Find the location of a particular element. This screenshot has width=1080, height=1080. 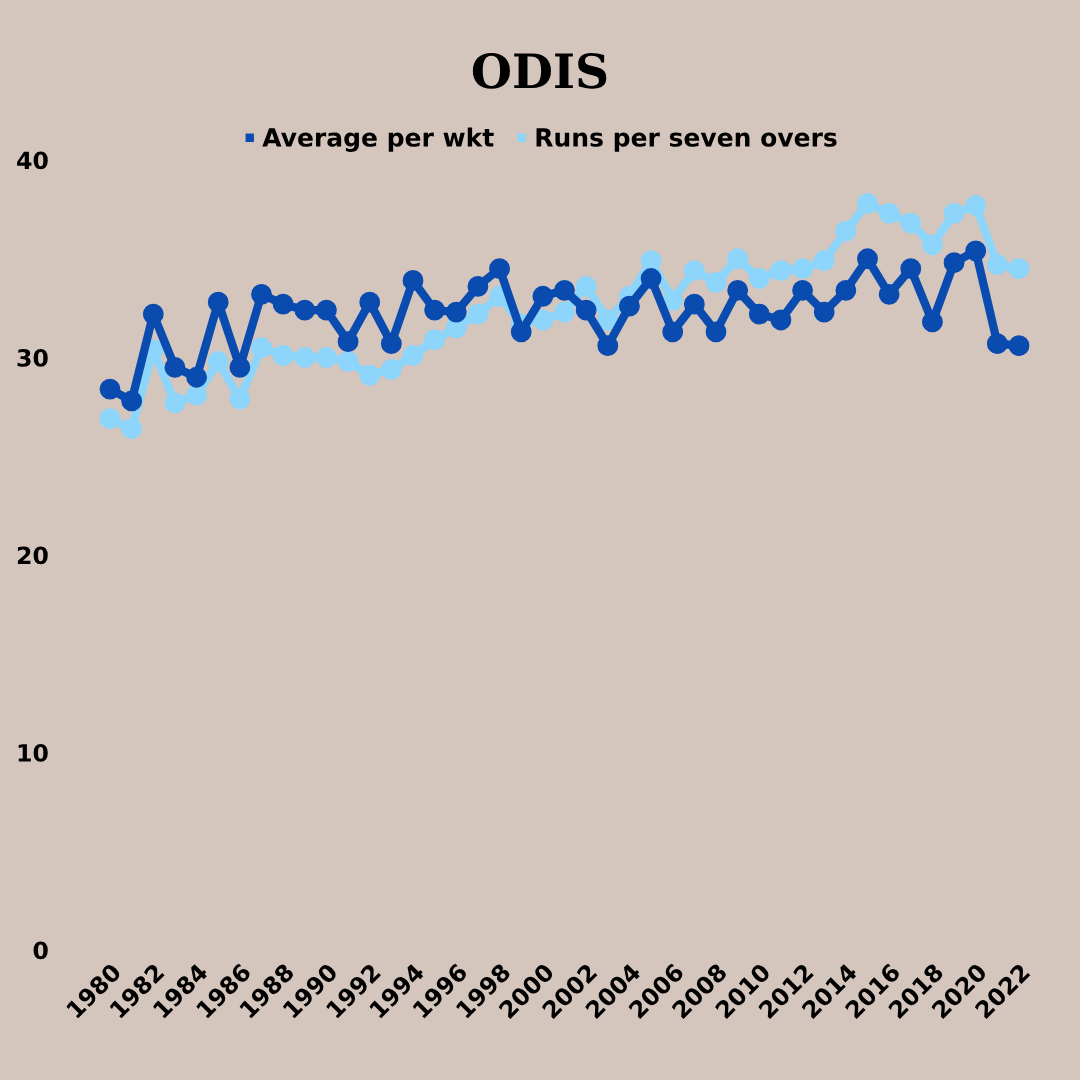

y-tick-label: 20 is located at coordinates (32, 555).